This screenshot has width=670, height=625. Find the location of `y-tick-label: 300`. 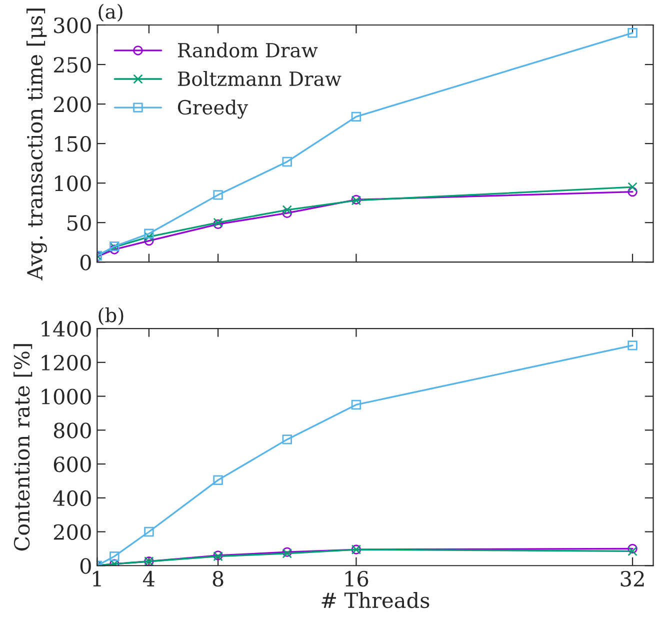

y-tick-label: 300 is located at coordinates (72, 25).